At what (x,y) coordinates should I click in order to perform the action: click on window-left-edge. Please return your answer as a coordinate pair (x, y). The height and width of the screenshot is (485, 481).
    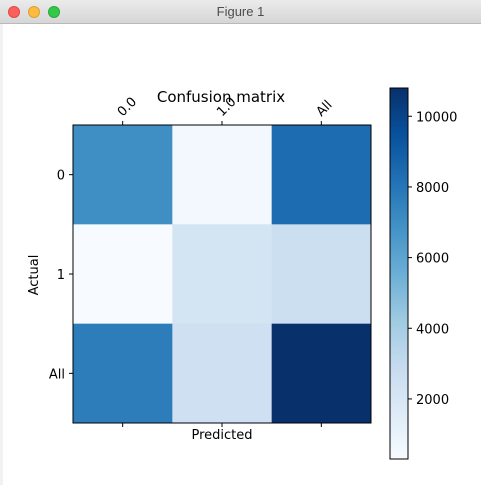
    Looking at the image, I should click on (1, 254).